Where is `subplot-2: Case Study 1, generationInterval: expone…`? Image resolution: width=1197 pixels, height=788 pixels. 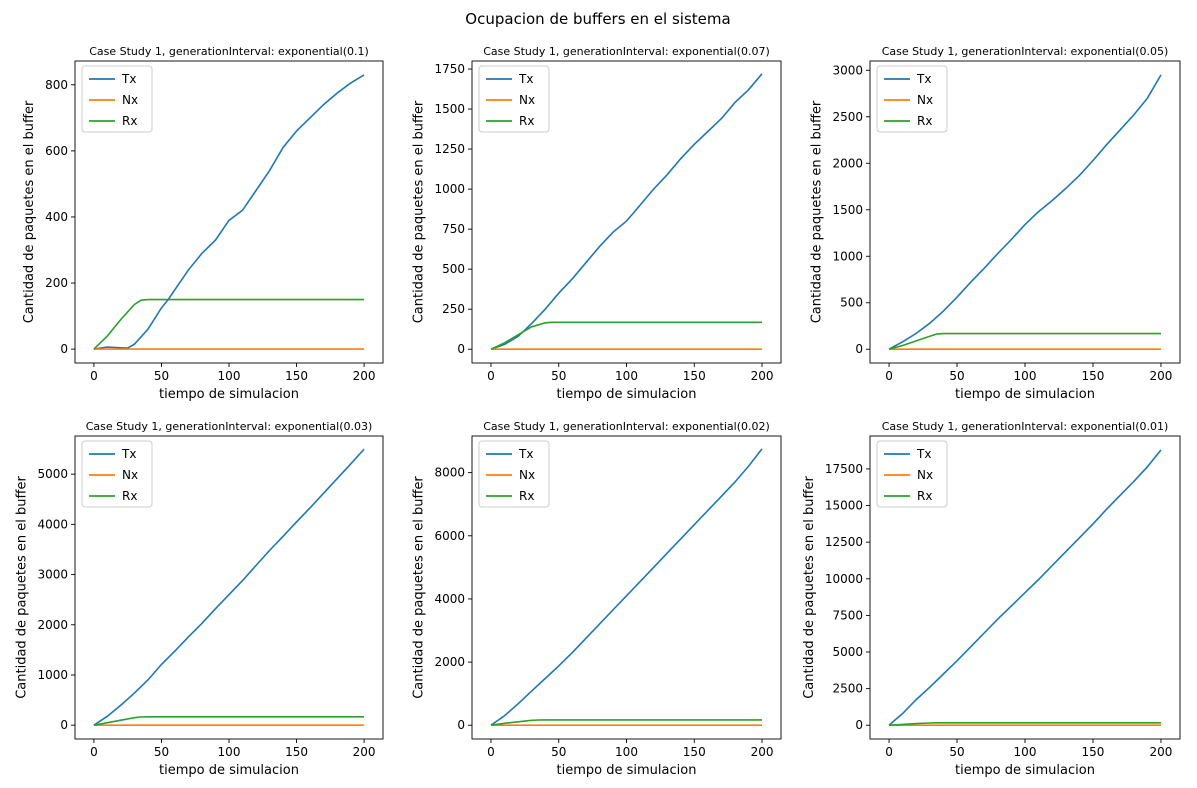 subplot-2: Case Study 1, generationInterval: expone… is located at coordinates (596, 223).